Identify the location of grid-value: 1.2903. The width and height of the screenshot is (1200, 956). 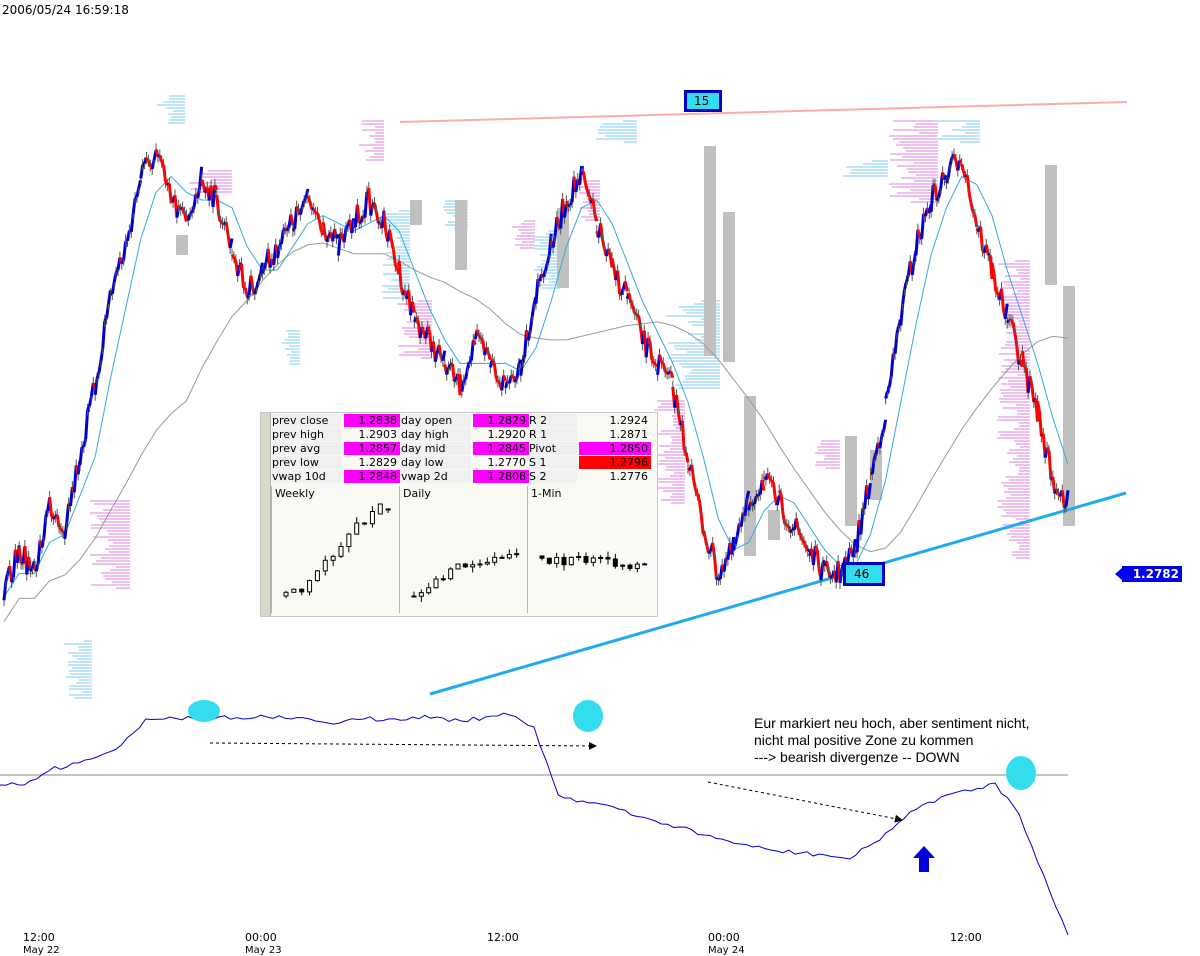
(372, 434).